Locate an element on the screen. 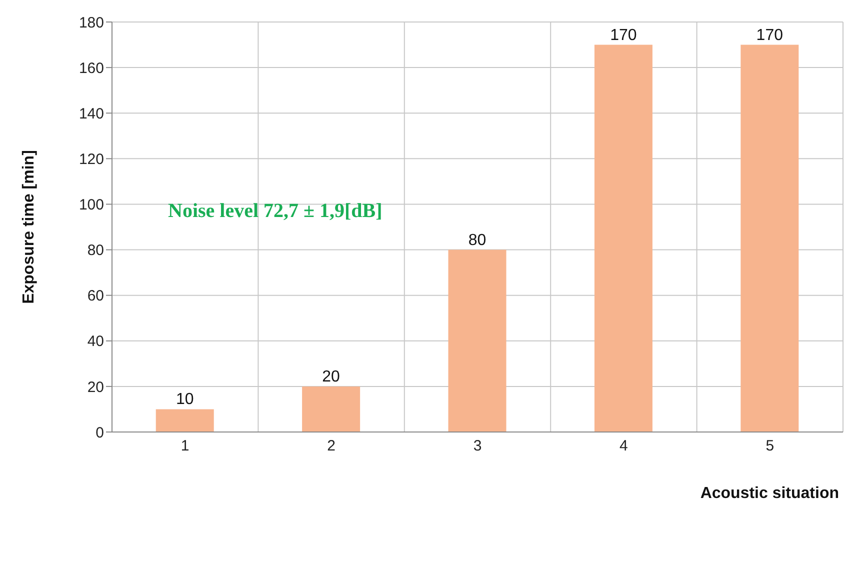 This screenshot has height=574, width=855. y-axis-title: Exposure time [min] is located at coordinates (29, 227).